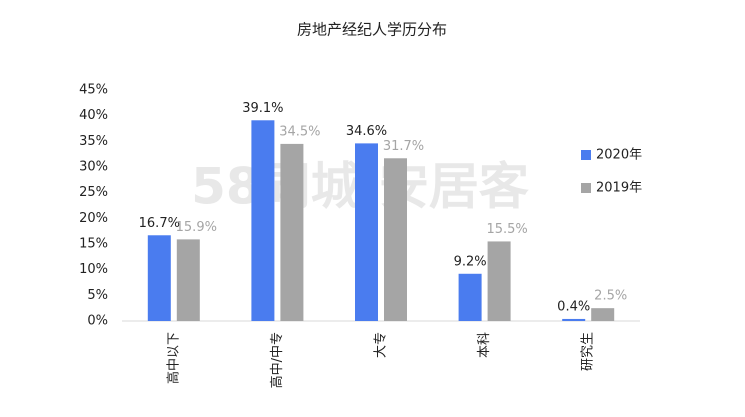  I want to click on x-tick-label: 大专, so click(381, 345).